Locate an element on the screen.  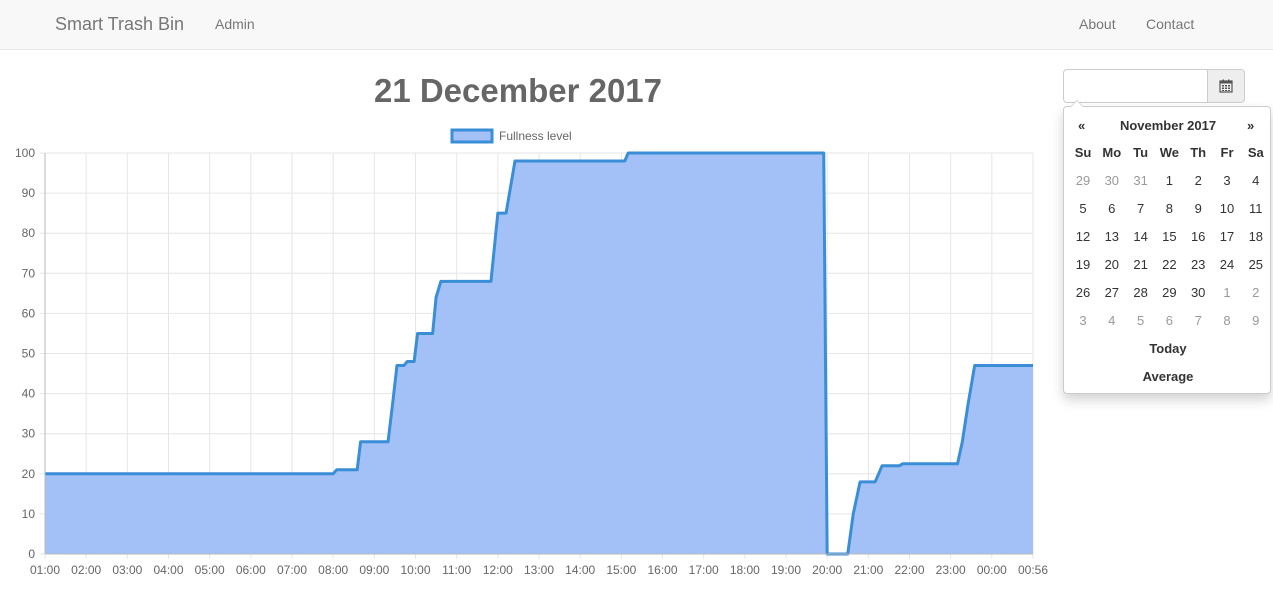
y-tick-label: 10 is located at coordinates (29, 514).